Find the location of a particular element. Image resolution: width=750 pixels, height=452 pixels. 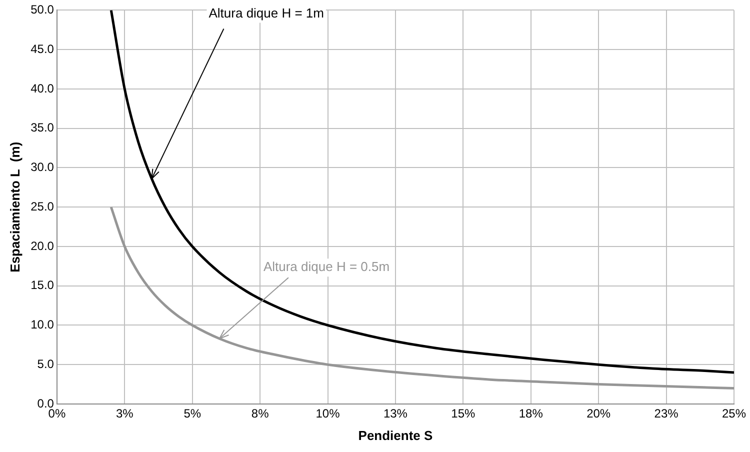

annotation: Altura dique H = 1m is located at coordinates (266, 12).